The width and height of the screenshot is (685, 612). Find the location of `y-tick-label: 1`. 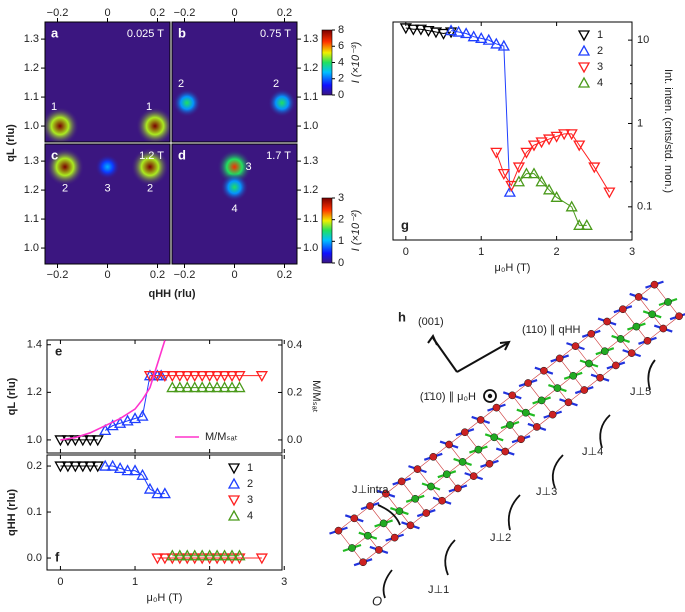

y-tick-label: 1 is located at coordinates (640, 123).